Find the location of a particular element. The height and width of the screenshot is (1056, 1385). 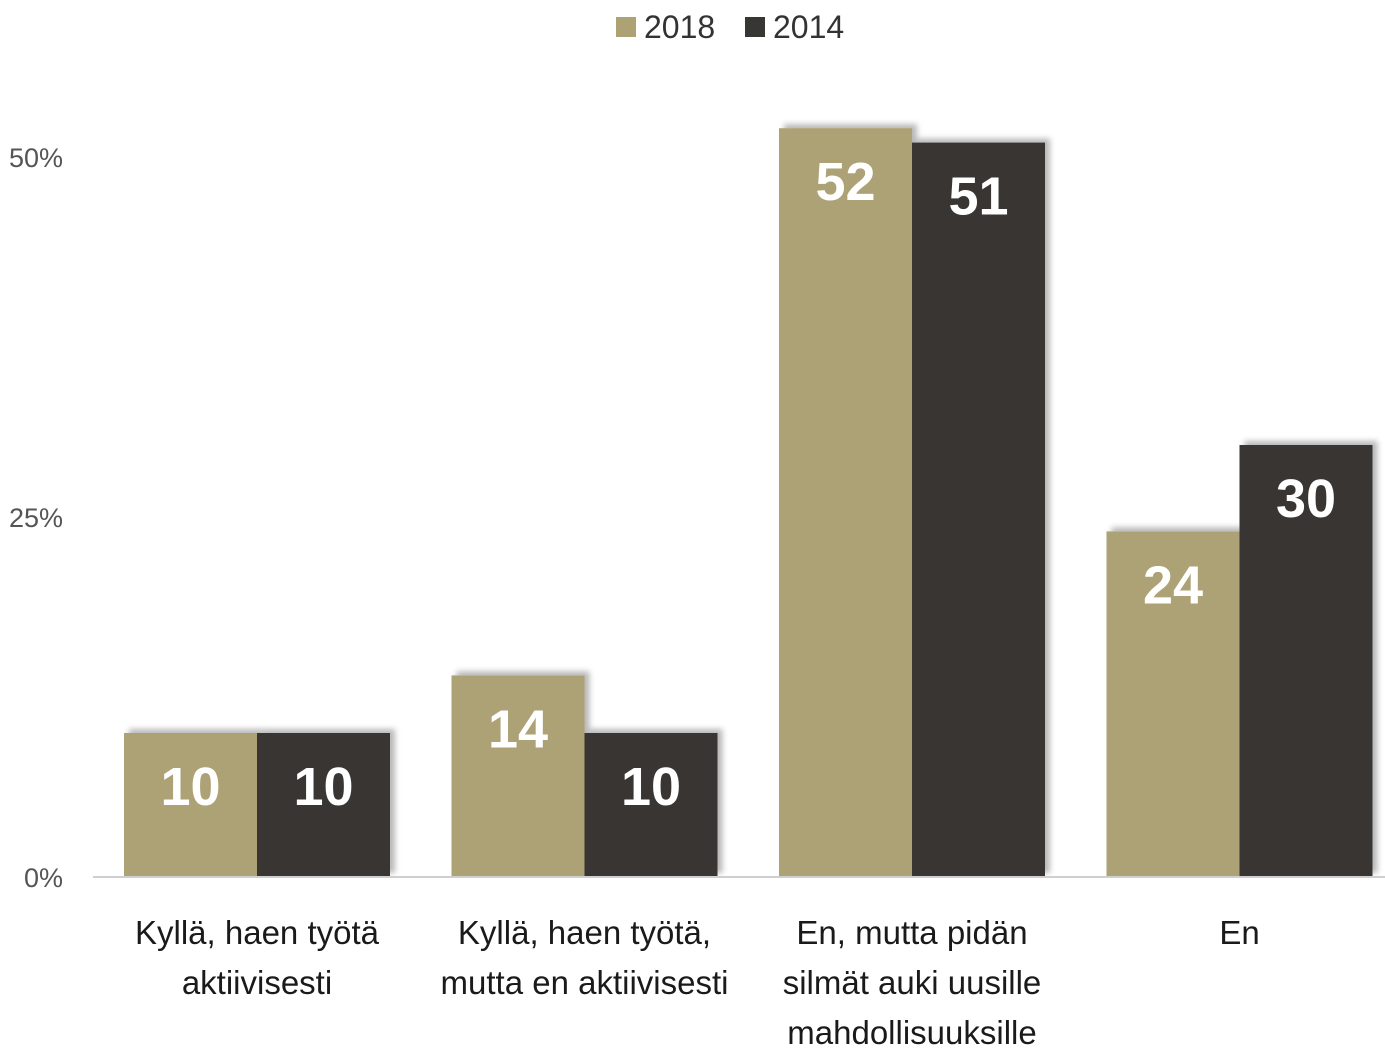

category-label: Kyllä, haen työtä, is located at coordinates (584, 932).